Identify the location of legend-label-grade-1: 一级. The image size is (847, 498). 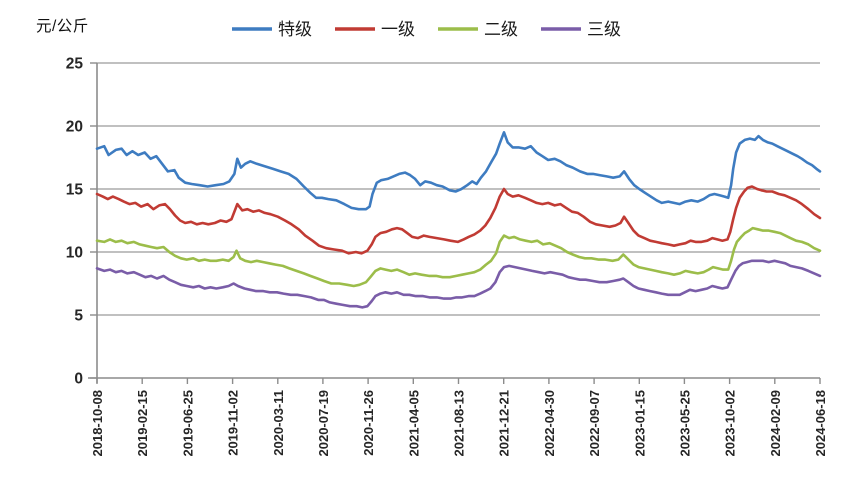
(398, 29).